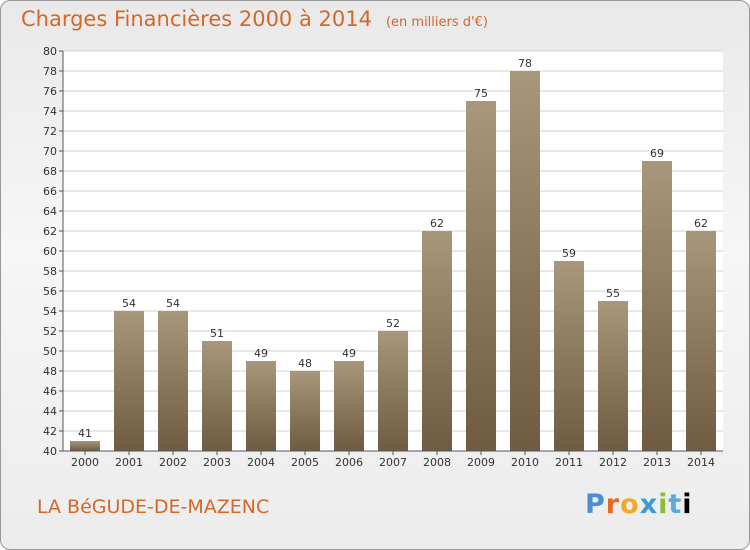 The image size is (750, 550). Describe the element at coordinates (525, 63) in the screenshot. I see `data-label-2010: 78` at that location.